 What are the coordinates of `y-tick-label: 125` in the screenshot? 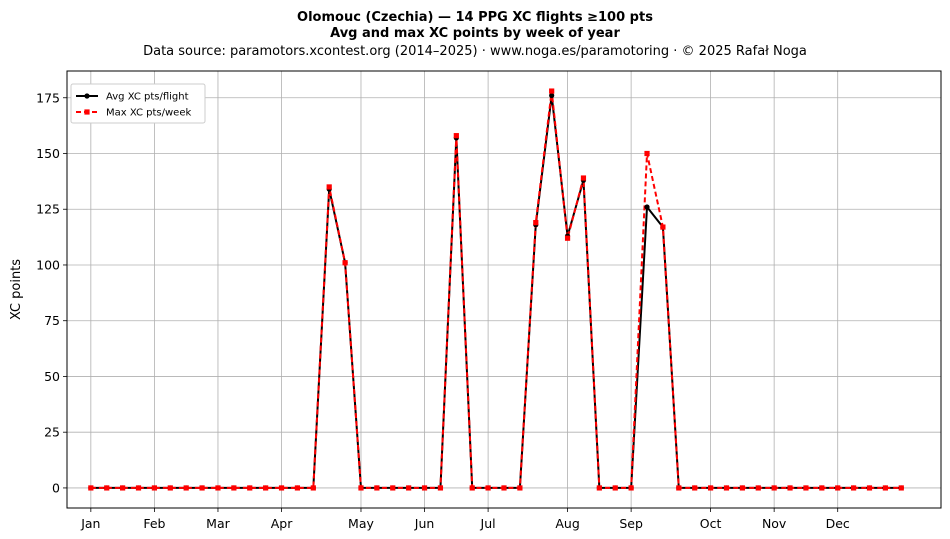 It's located at (48, 209).